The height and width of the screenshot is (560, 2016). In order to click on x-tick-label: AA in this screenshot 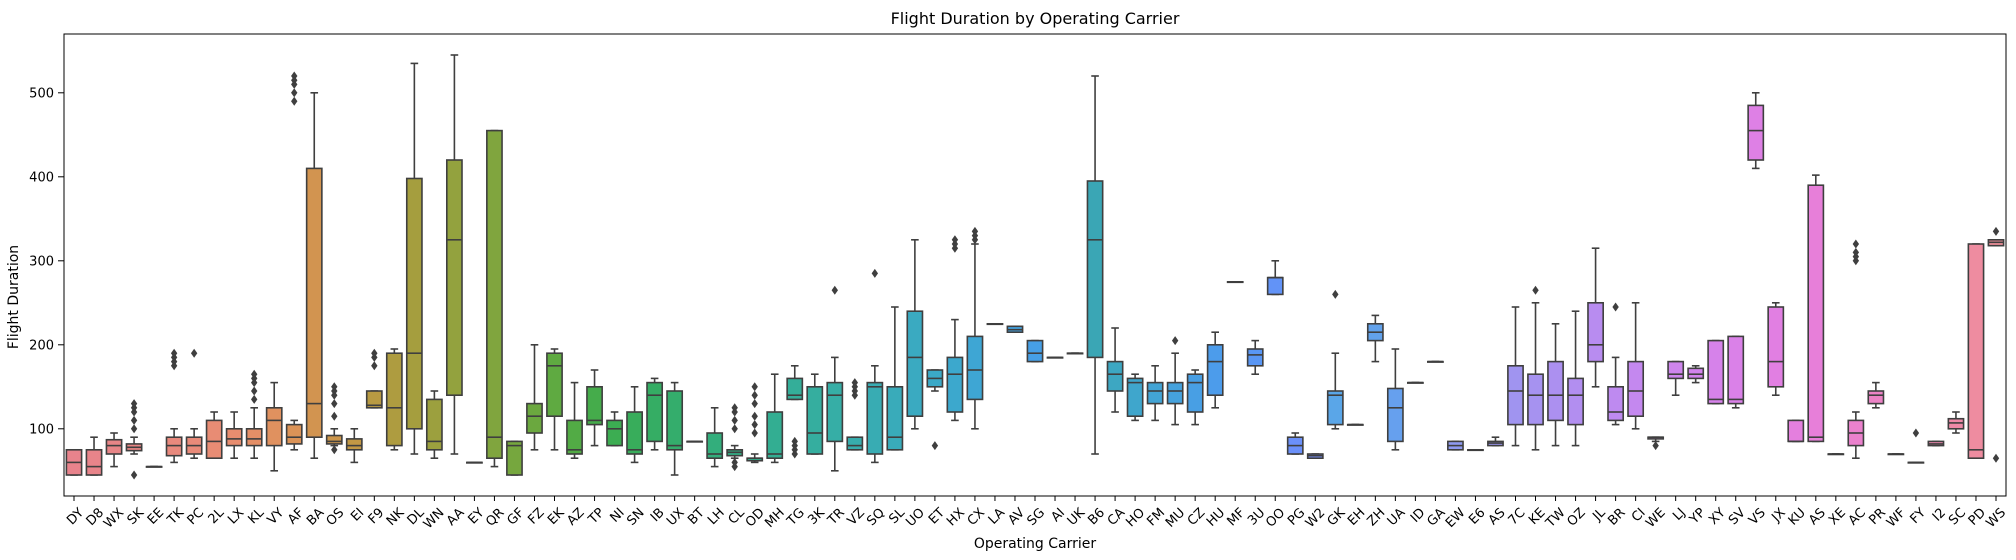, I will do `click(456, 517)`.